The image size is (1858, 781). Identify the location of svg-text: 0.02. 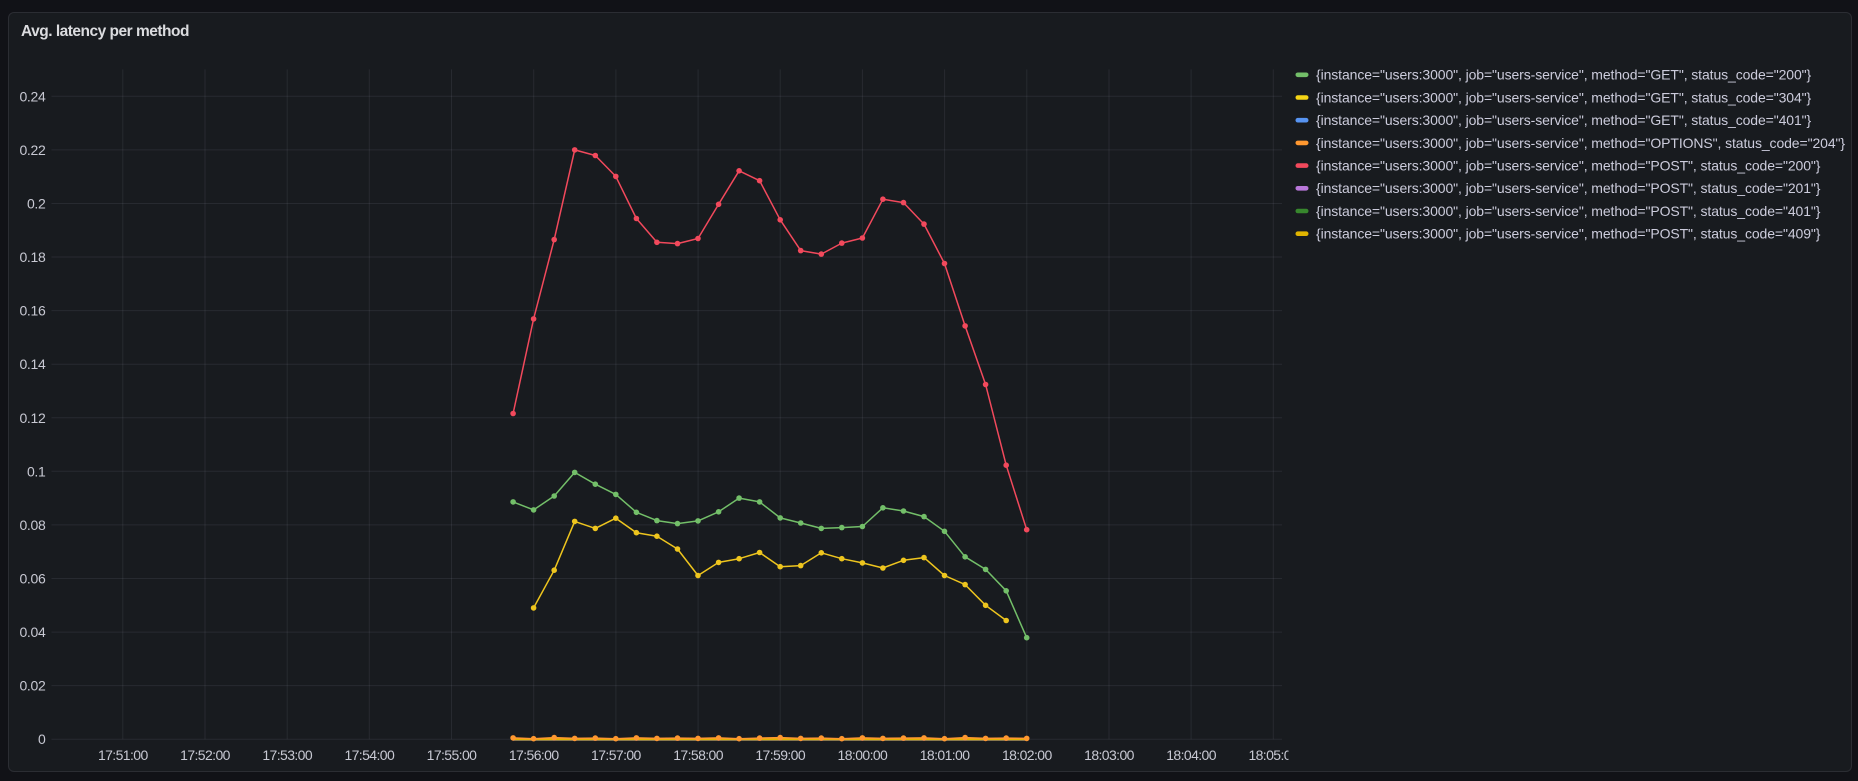
(32, 686).